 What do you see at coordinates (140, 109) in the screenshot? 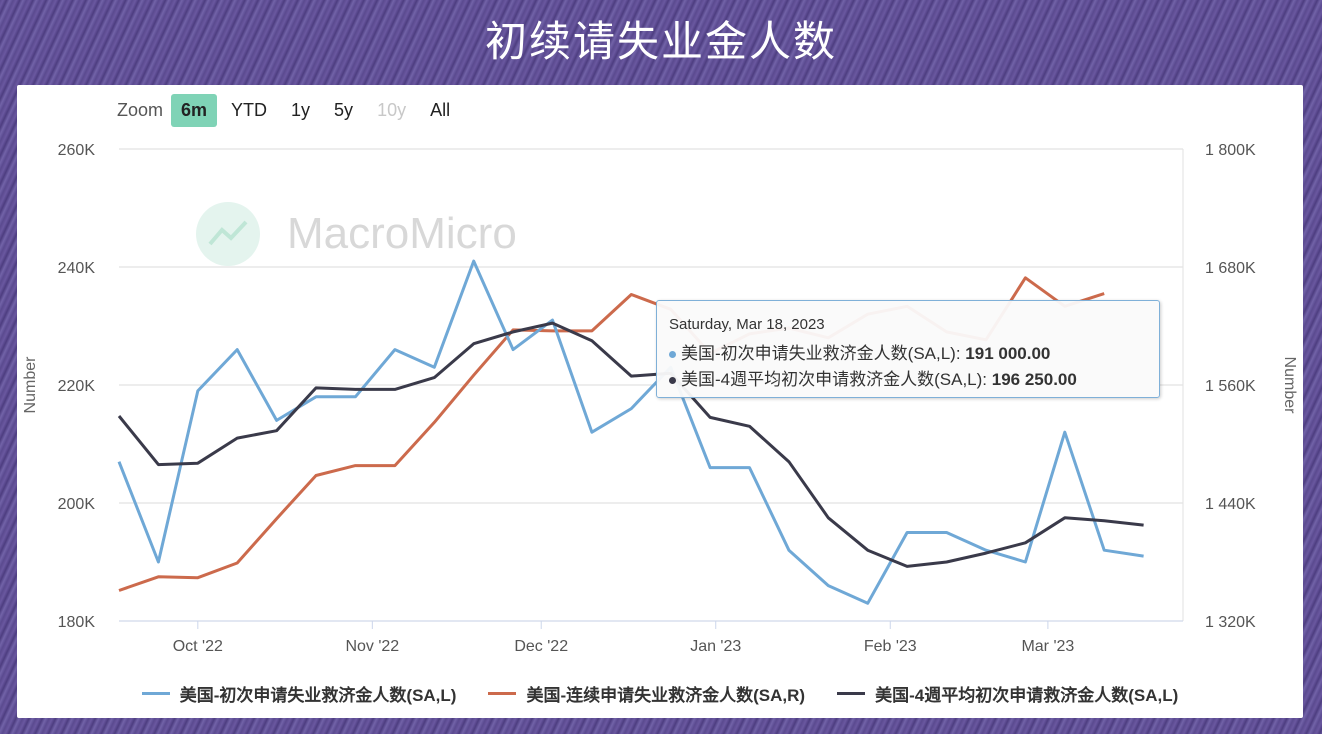
I see `zoom-label: Zoom` at bounding box center [140, 109].